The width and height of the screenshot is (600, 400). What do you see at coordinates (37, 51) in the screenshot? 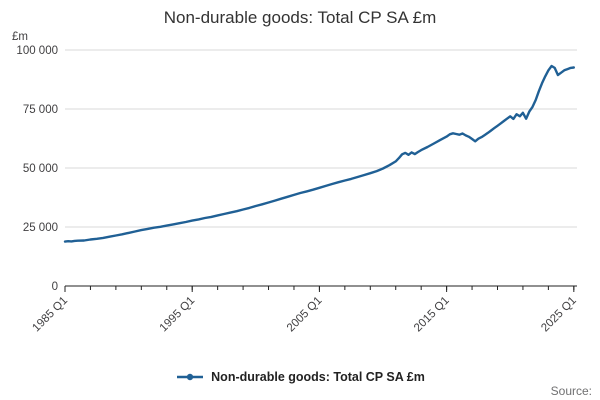
I see `y-tick-label: 100 000` at bounding box center [37, 51].